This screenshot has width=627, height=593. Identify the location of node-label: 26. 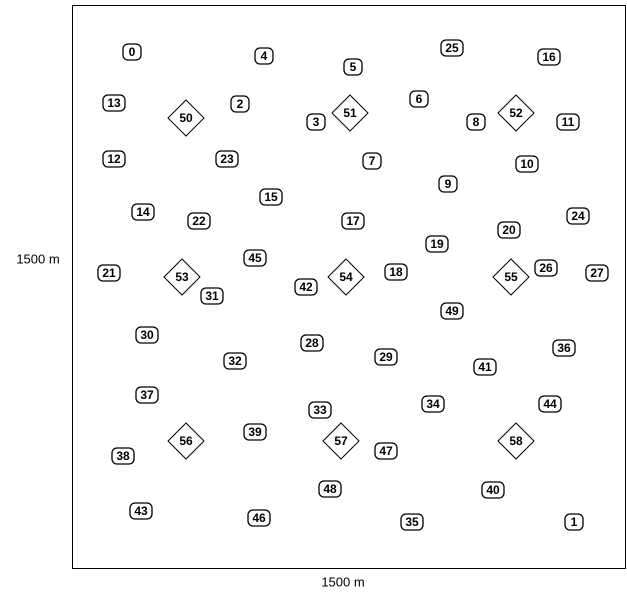
(546, 268).